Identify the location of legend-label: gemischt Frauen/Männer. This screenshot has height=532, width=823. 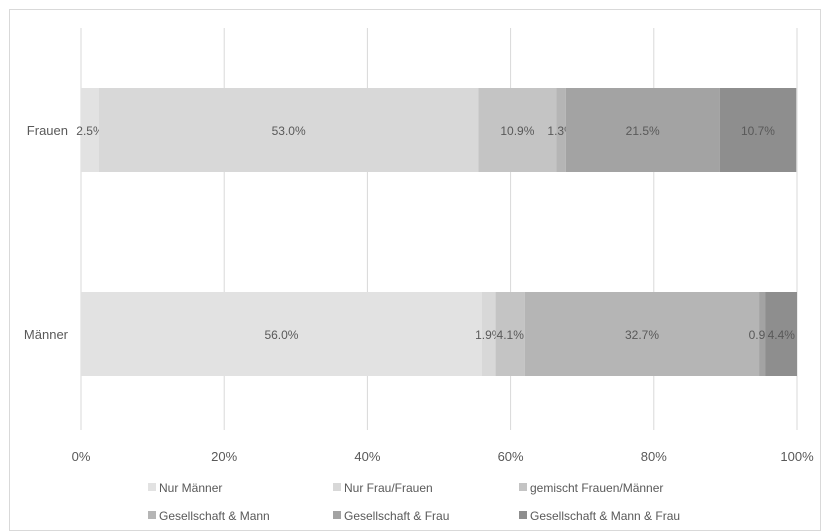
(596, 488).